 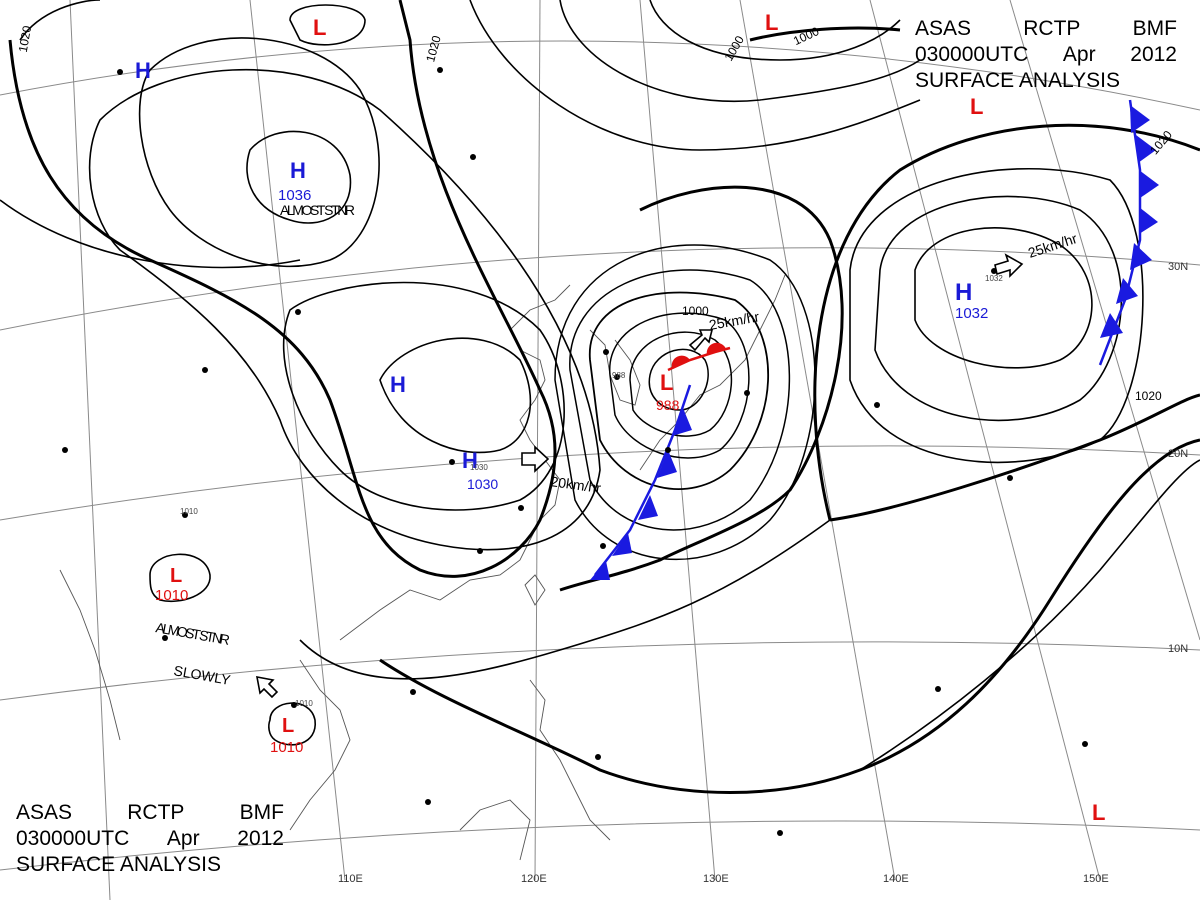 I want to click on high-pressure-value: 1032, so click(x=971, y=313).